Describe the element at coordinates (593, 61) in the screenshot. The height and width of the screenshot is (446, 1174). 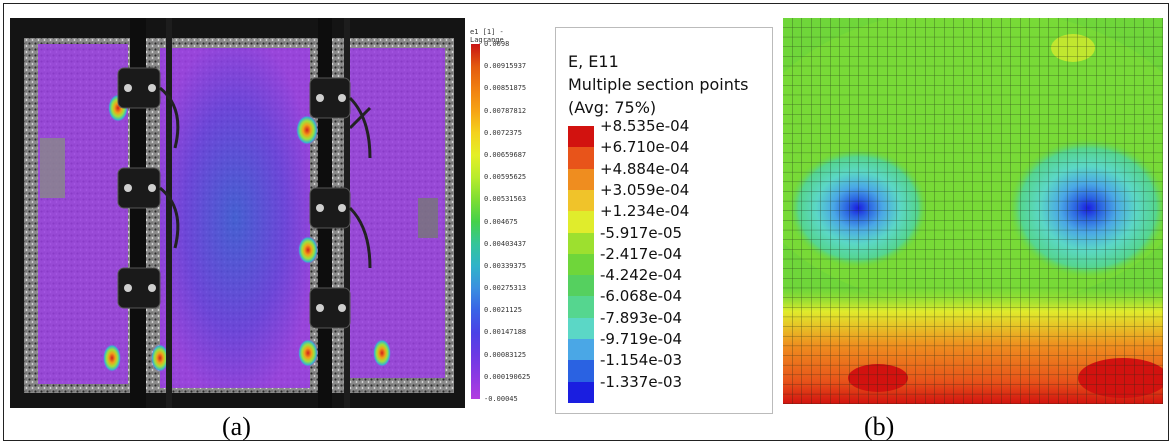
I see `fem-legend-title-1: E, E11` at that location.